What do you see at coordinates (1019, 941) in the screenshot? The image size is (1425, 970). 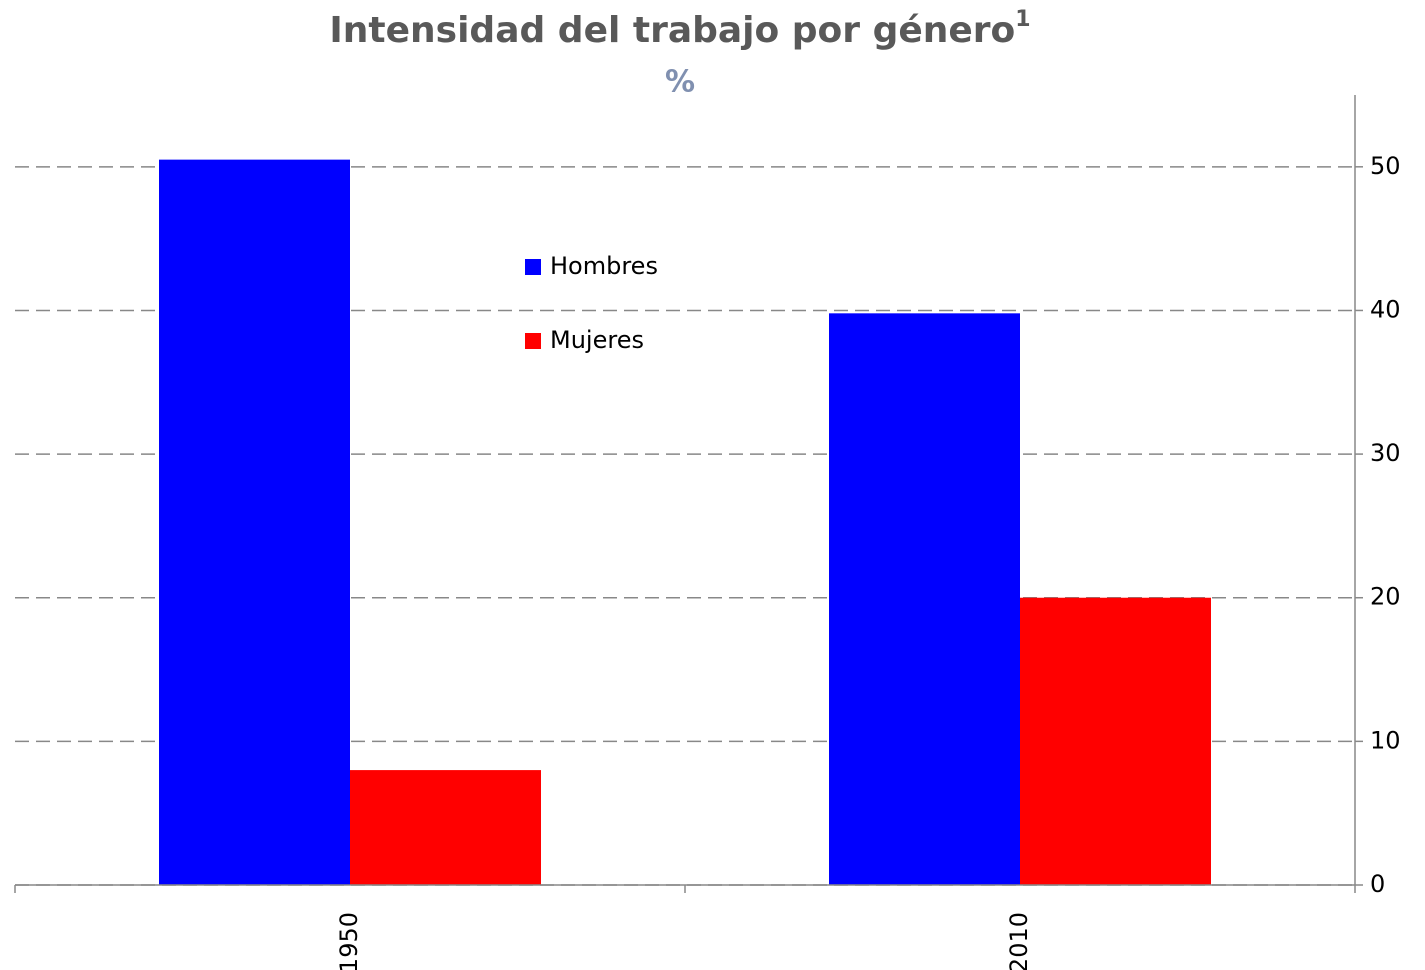 I see `x-tick-label: 2010` at bounding box center [1019, 941].